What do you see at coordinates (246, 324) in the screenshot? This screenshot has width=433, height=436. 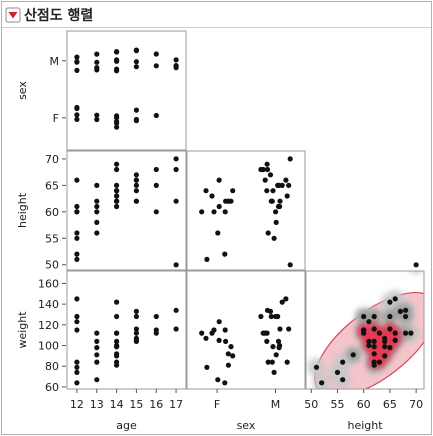 I see `points-weight-vs-sex` at bounding box center [246, 324].